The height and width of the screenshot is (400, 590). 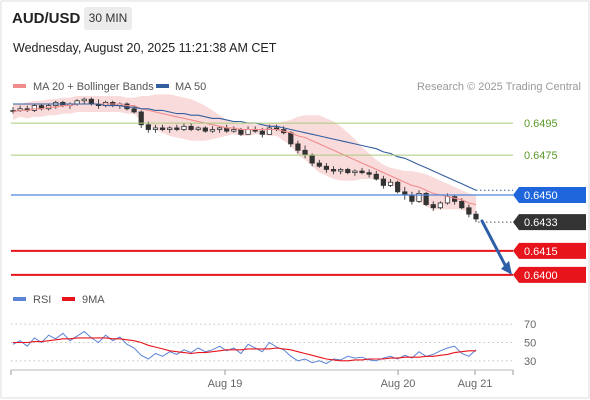 What do you see at coordinates (494, 244) in the screenshot?
I see `forecast-arrow-shaft` at bounding box center [494, 244].